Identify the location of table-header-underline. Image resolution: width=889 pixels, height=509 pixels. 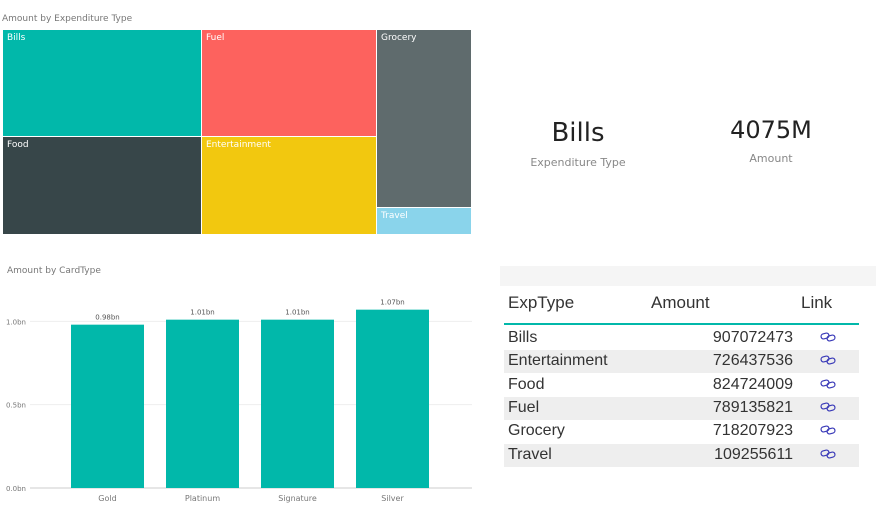
(681, 324).